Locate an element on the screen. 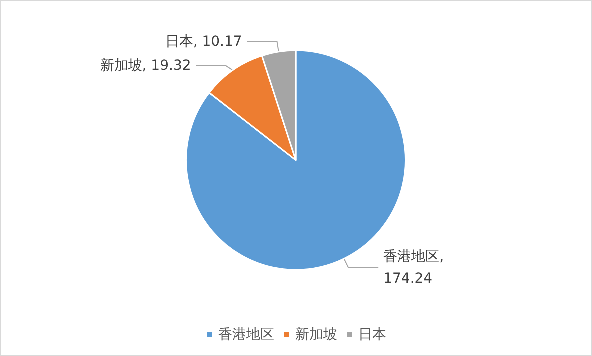  data-label: 新加坡, 19.32 is located at coordinates (146, 66).